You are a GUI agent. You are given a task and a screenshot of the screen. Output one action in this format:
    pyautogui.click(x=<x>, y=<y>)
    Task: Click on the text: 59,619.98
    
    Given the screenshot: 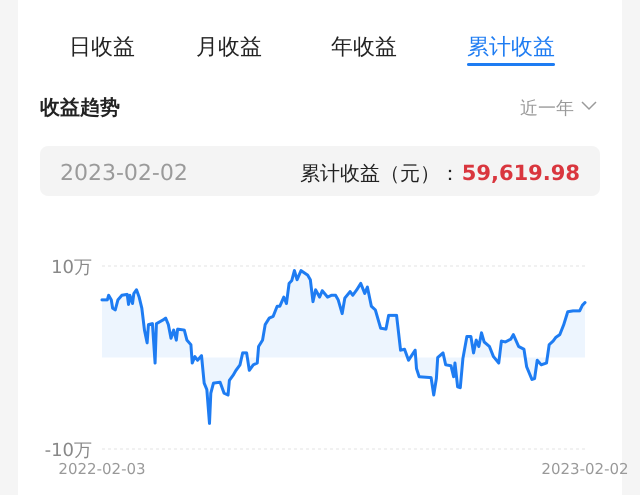 What is the action you would take?
    pyautogui.click(x=521, y=173)
    